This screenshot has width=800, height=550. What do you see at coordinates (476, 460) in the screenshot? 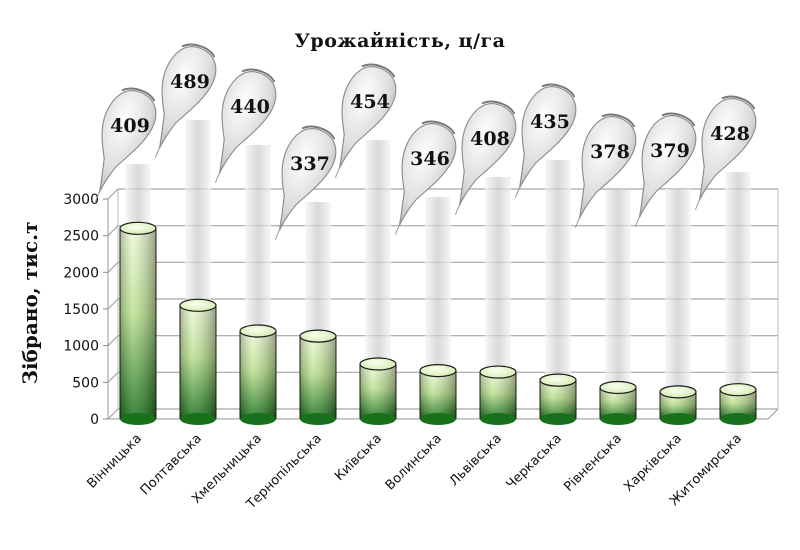
I see `x-tick-label: Львівська` at bounding box center [476, 460].